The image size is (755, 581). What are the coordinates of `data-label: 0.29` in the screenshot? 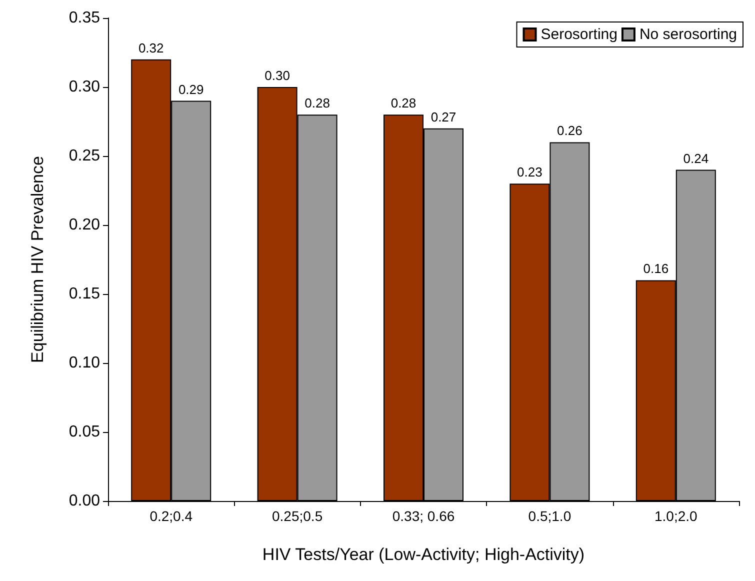 It's located at (191, 89).